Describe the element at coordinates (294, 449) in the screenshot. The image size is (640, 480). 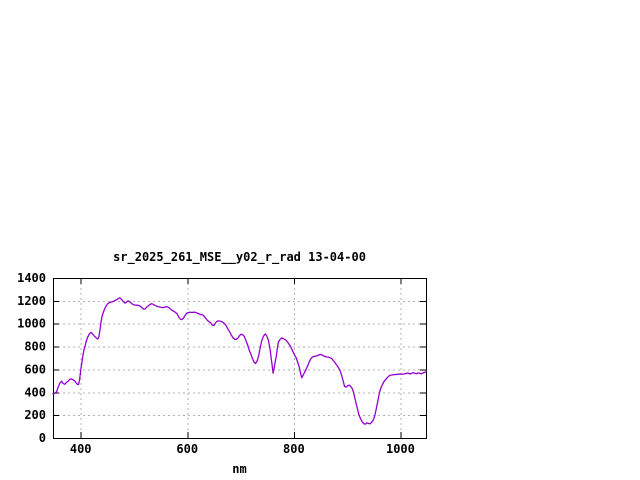
I see `x-tick-label: 800` at that location.